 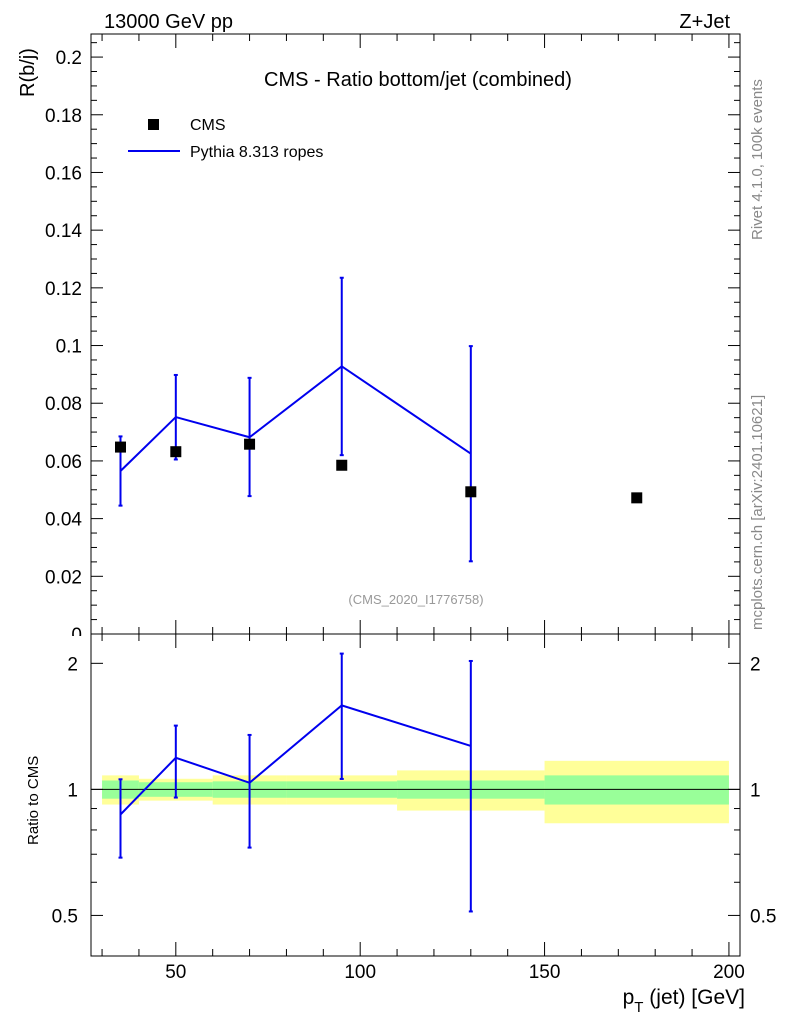 What do you see at coordinates (63, 404) in the screenshot?
I see `y-tick-label: 0.08` at bounding box center [63, 404].